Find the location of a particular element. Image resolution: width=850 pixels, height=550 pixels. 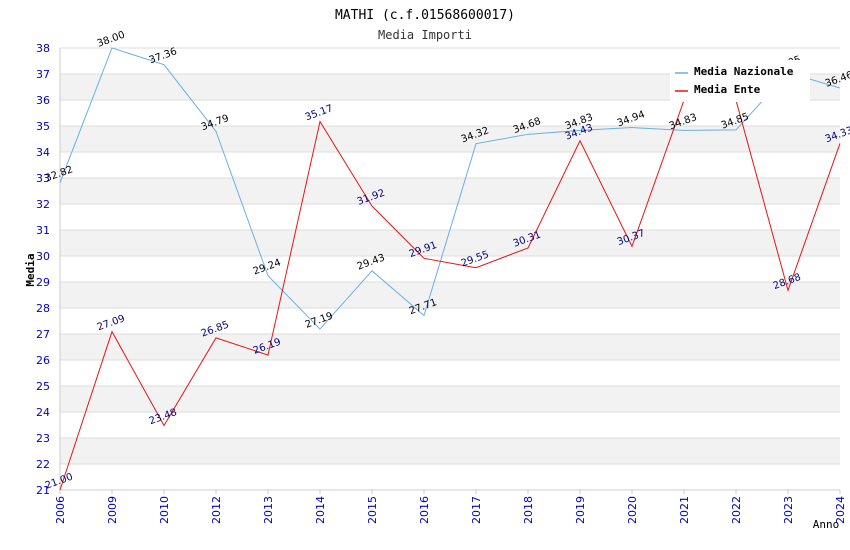

x-tick-label: 2024 is located at coordinates (840, 510).